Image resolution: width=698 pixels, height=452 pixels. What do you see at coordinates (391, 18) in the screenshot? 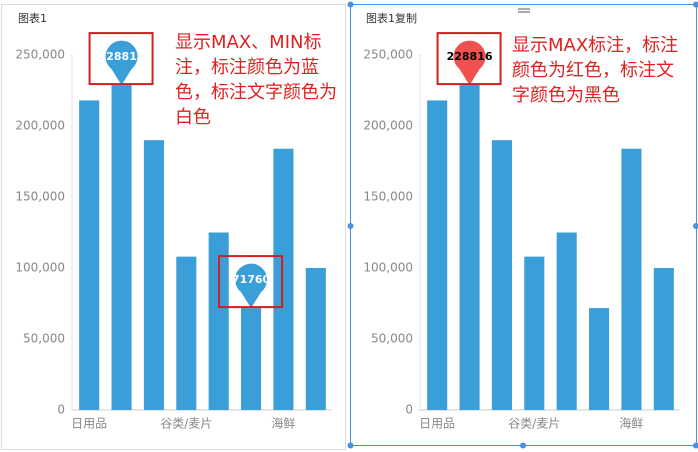
I see `chart-title: 图表1复制` at bounding box center [391, 18].